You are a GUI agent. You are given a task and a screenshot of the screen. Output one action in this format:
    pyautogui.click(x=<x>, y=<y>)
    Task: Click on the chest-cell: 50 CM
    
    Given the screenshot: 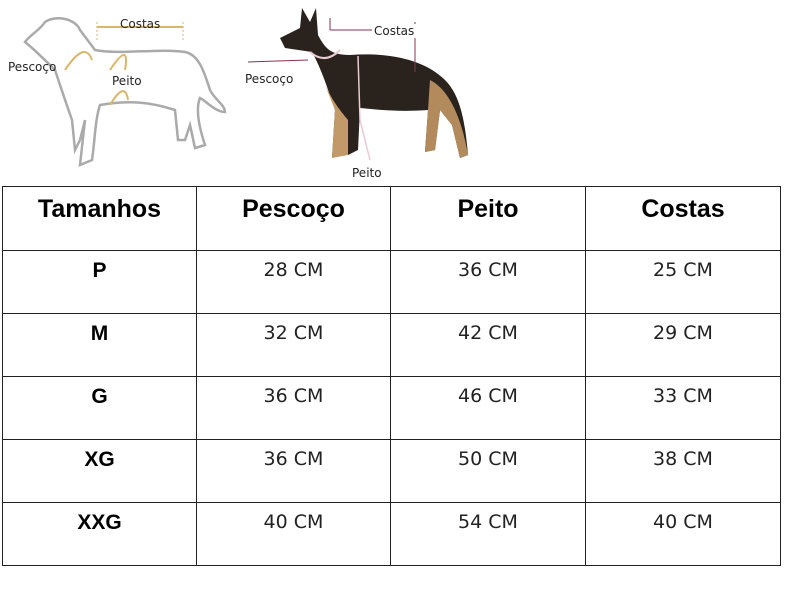 What is the action you would take?
    pyautogui.click(x=488, y=471)
    